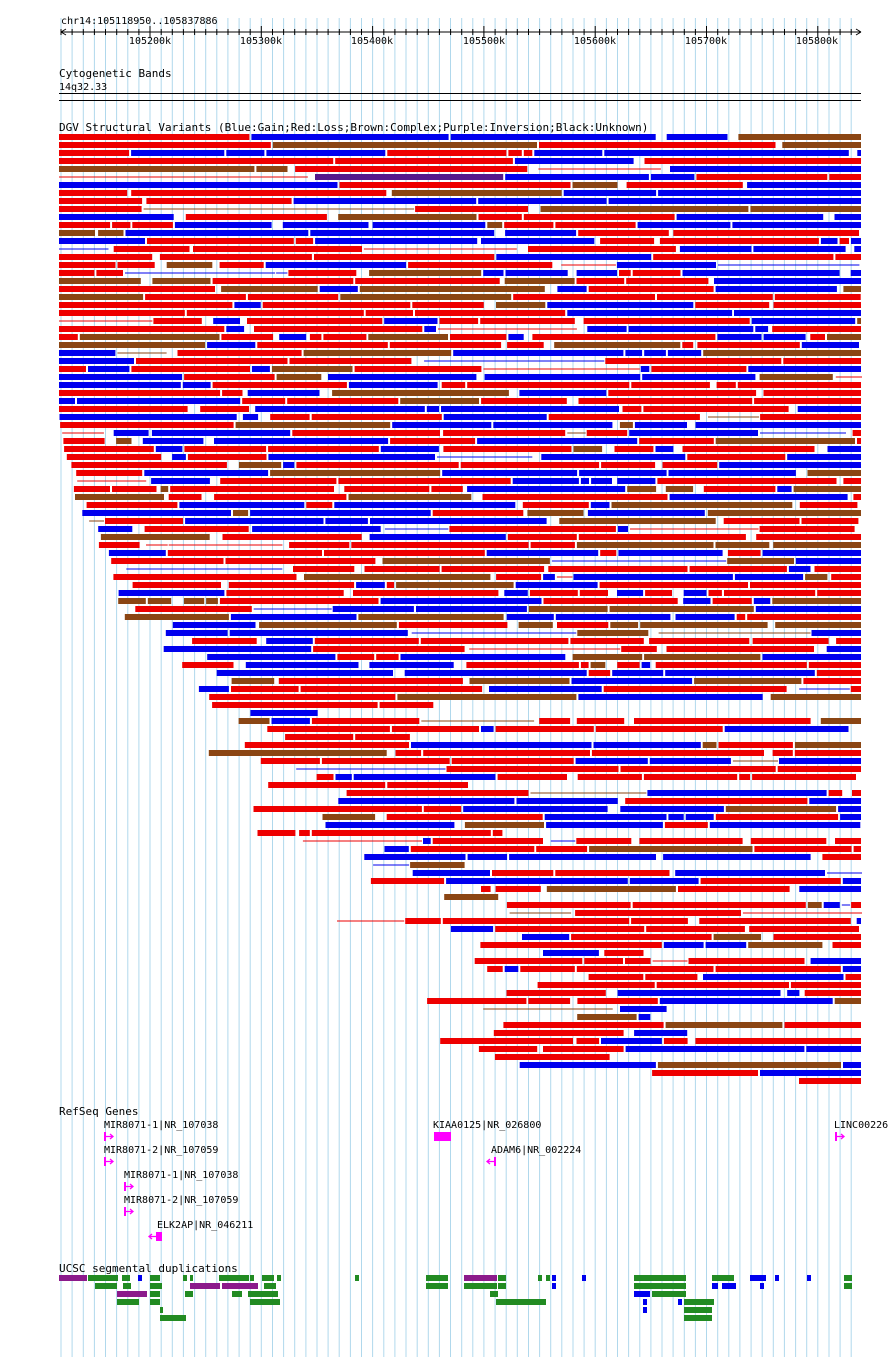  Describe the element at coordinates (487, 1125) in the screenshot. I see `gene-label: KIAA0125|NR_026800` at that location.